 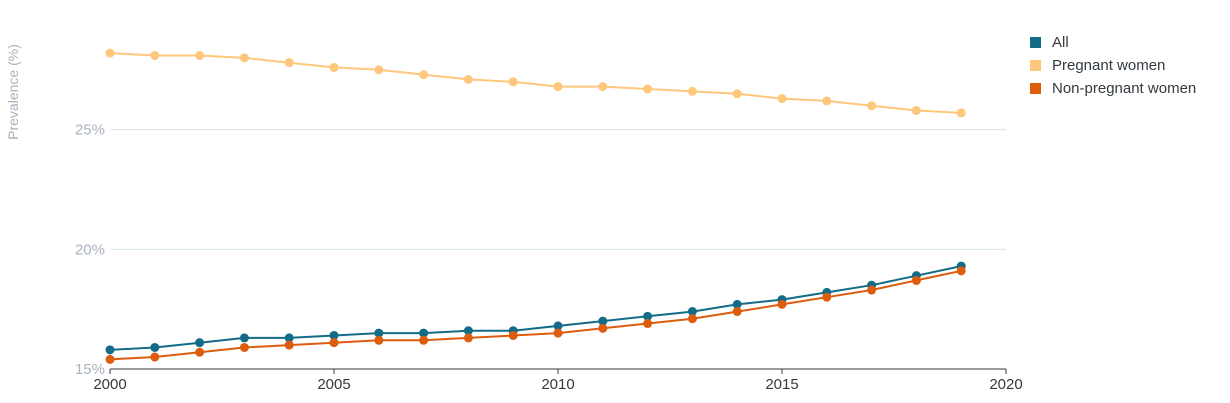 I want to click on legend-item-pregnant-women: Pregnant women, so click(x=1113, y=65).